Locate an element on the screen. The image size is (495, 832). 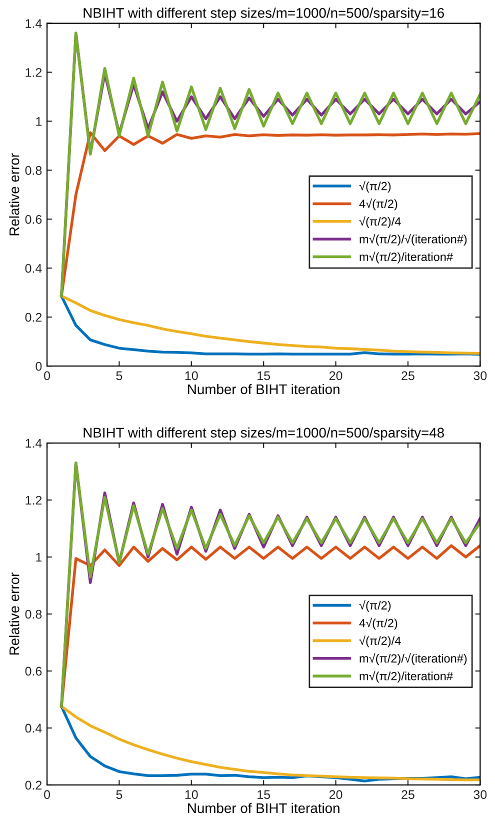
chart-title: NBIHT with different step sizes/m=1000/n=500/sparsity=48 is located at coordinates (264, 433).